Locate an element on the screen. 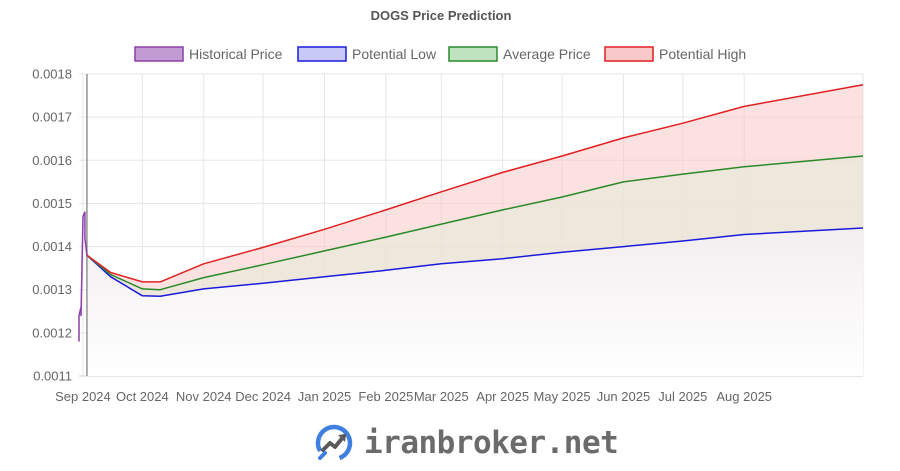  legend-label: Historical Price is located at coordinates (236, 54).